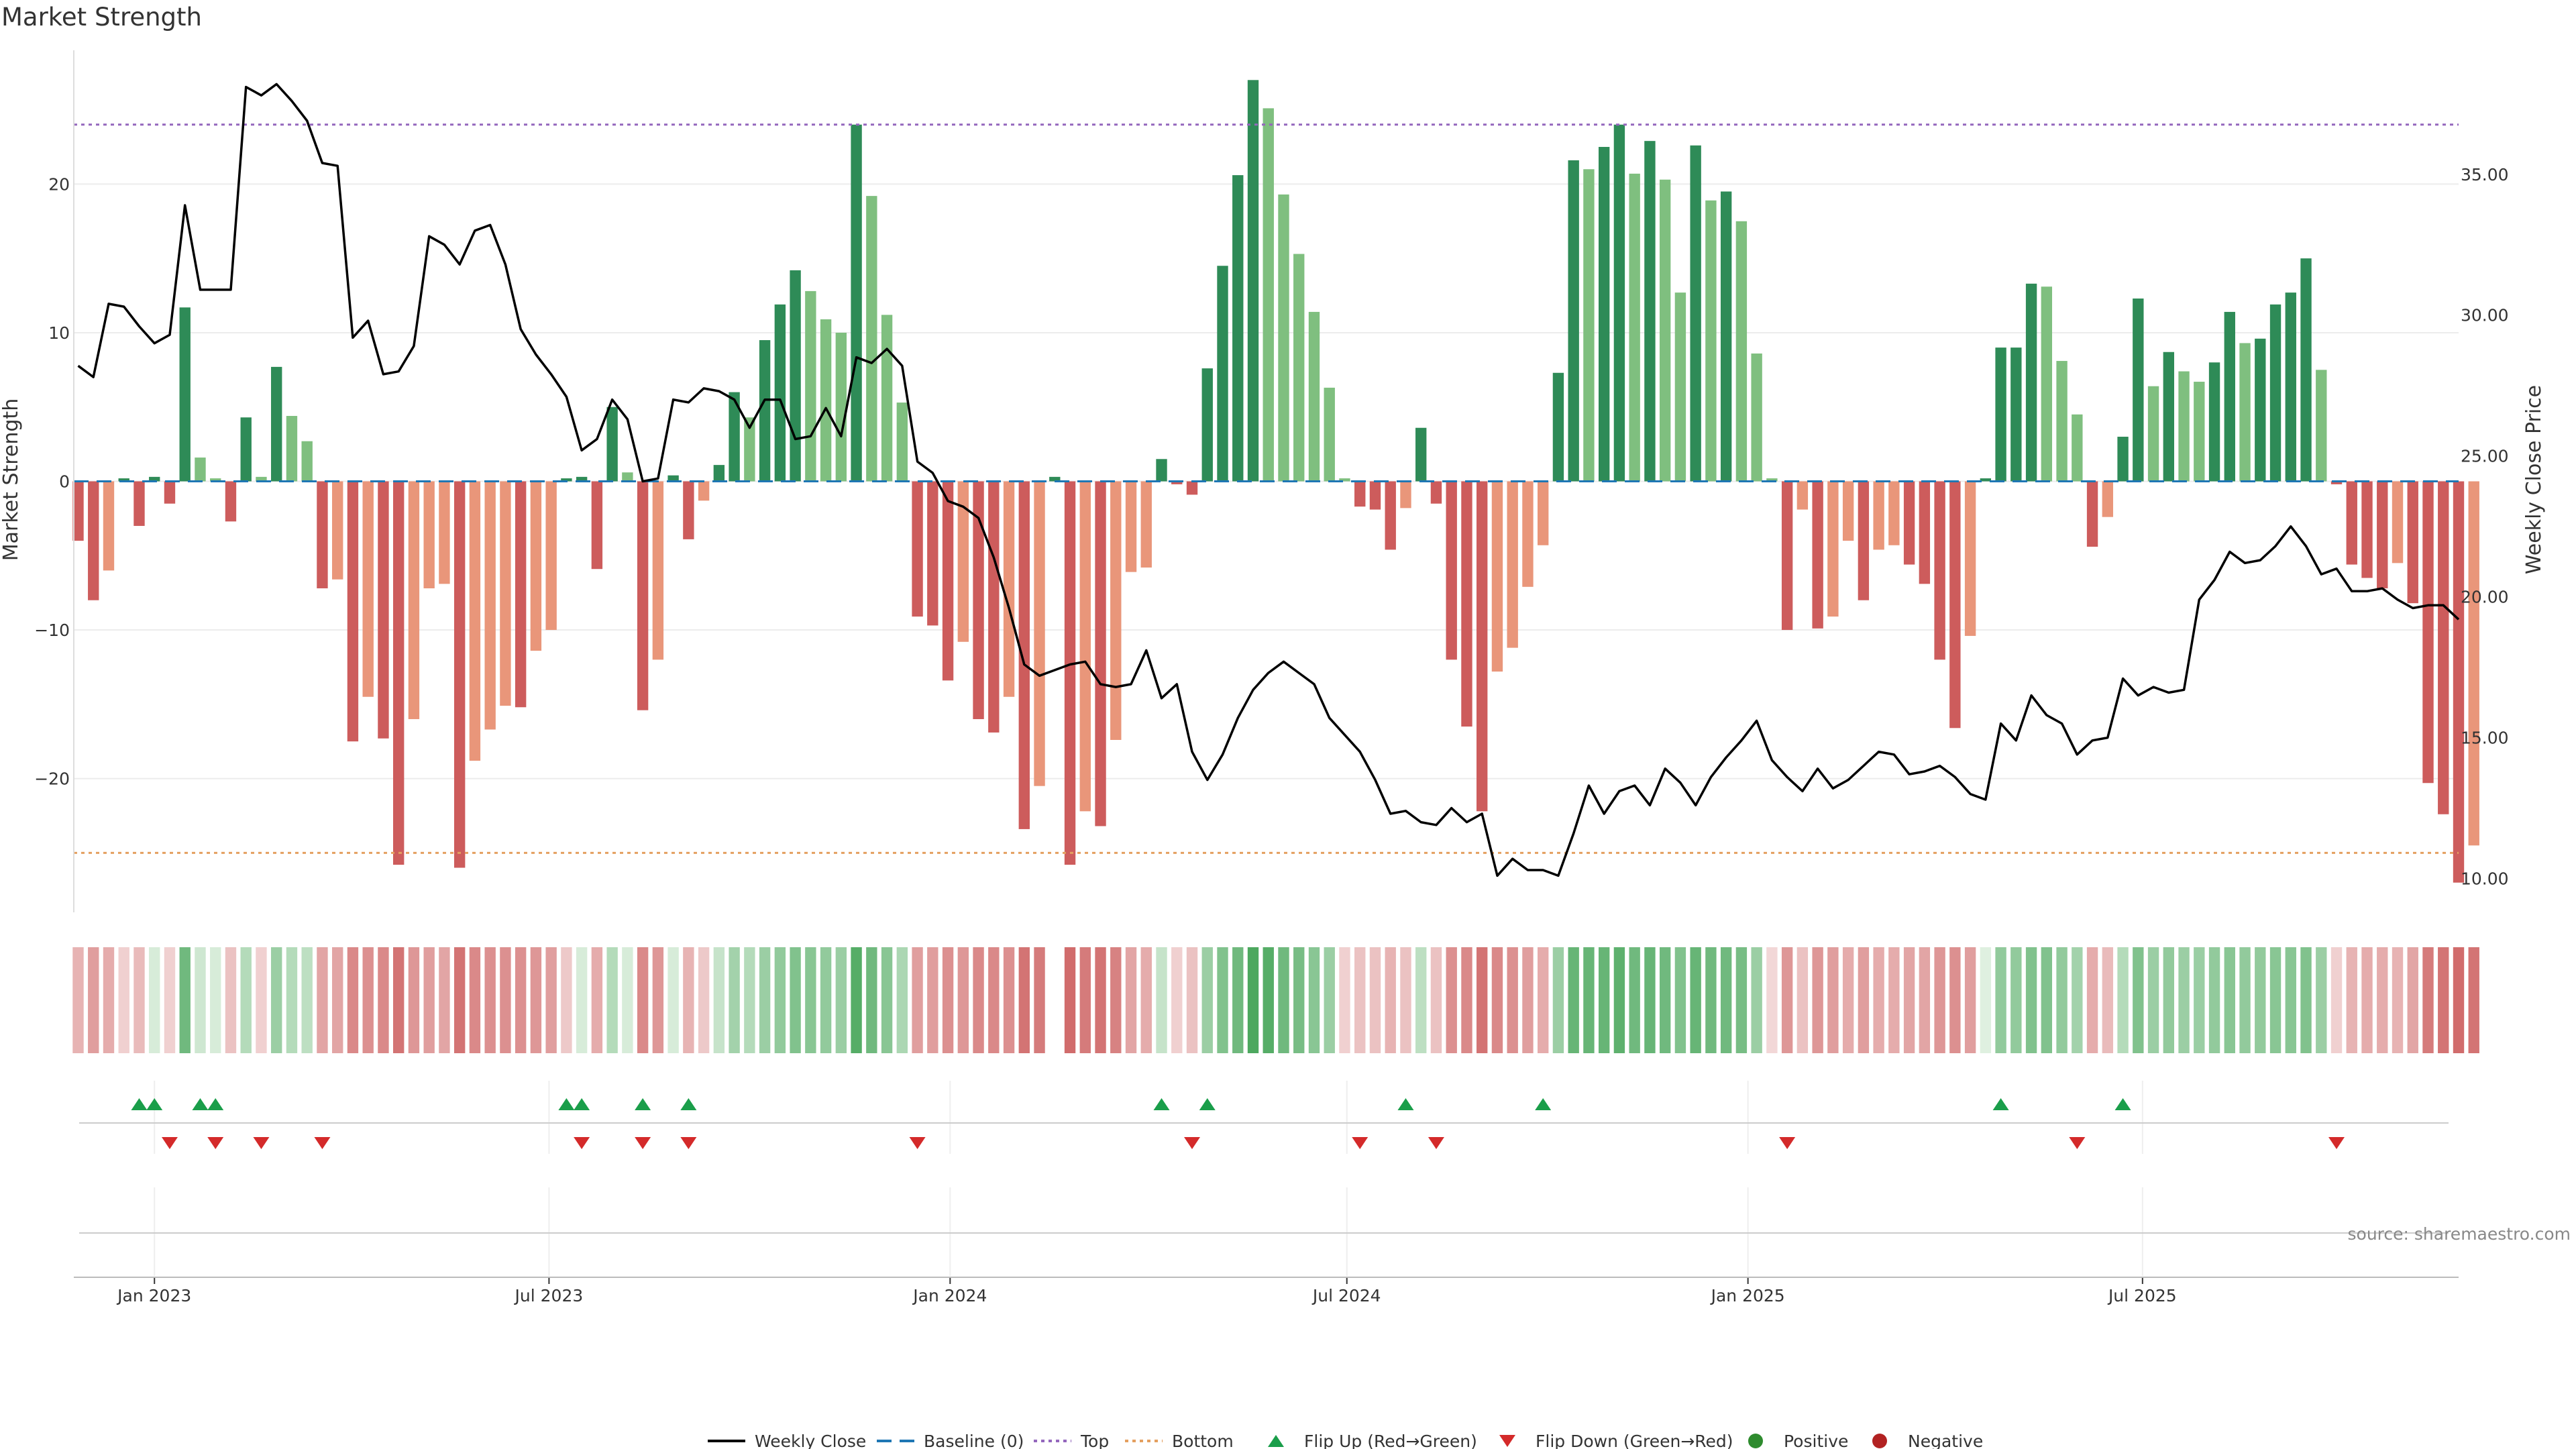 This screenshot has height=1449, width=2576. I want to click on legend-item: Flip Down (Green→Red), so click(1616, 1440).